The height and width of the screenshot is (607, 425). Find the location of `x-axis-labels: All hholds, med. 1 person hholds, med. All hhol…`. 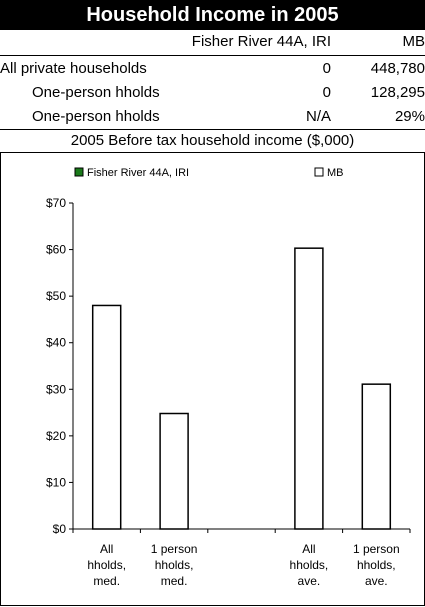

x-axis-labels: All hholds, med. 1 person hholds, med. All hhol… is located at coordinates (243, 565).